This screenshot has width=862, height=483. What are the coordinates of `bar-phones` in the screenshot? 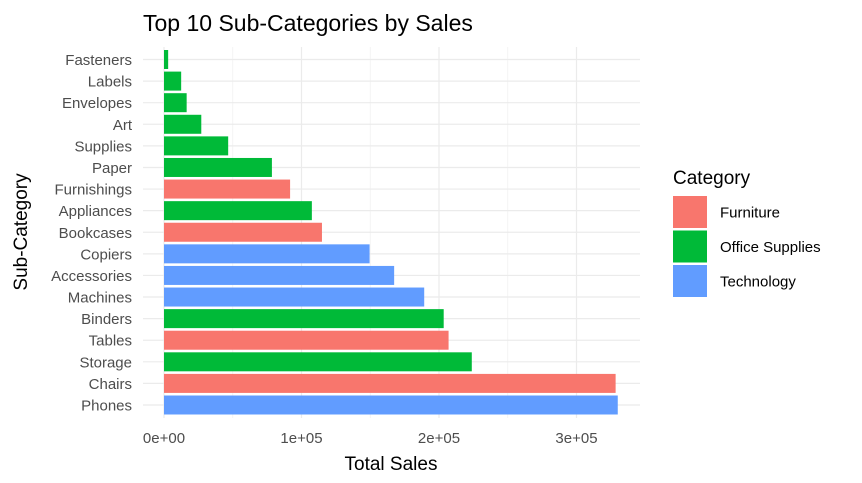 It's located at (391, 405).